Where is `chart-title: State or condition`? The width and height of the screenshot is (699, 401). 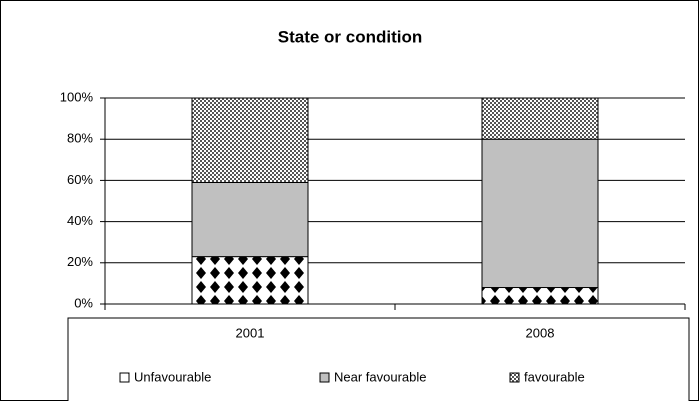 chart-title: State or condition is located at coordinates (350, 36).